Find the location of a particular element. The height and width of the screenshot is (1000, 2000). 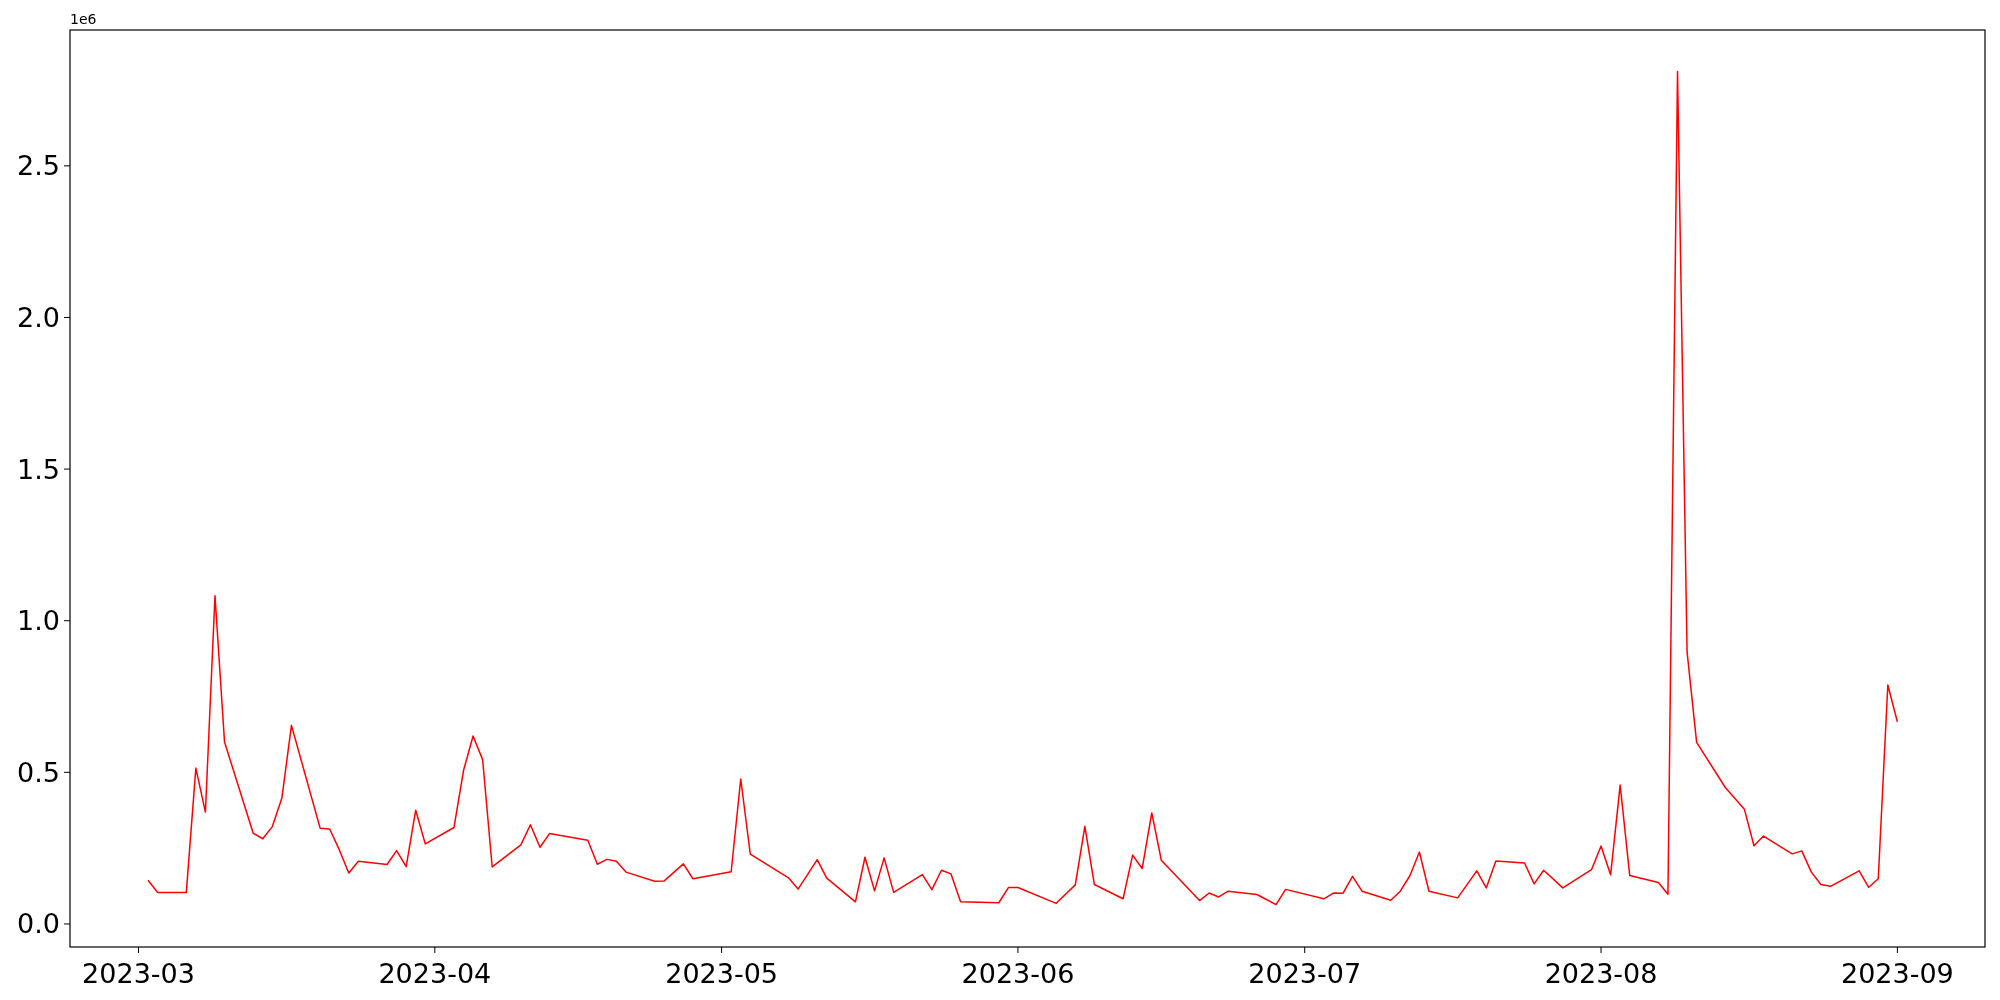

x-tick-label: 2023-05 is located at coordinates (722, 973).